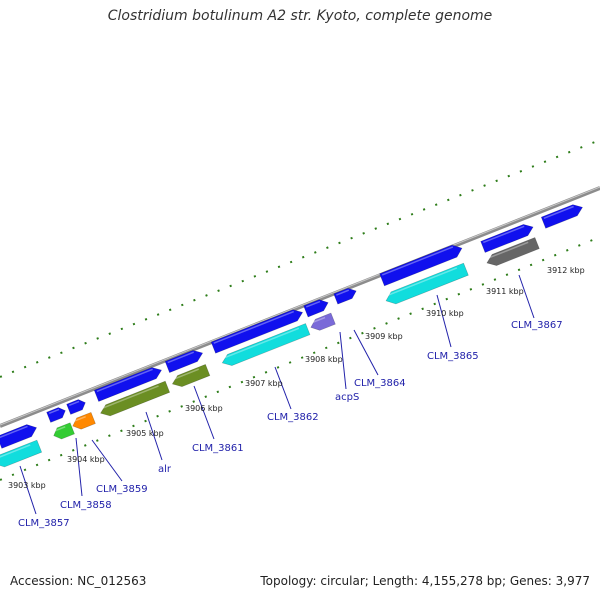 Image resolution: width=600 pixels, height=600 pixels. Describe the element at coordinates (86, 459) in the screenshot. I see `kbp-label: 3904 kbp` at that location.